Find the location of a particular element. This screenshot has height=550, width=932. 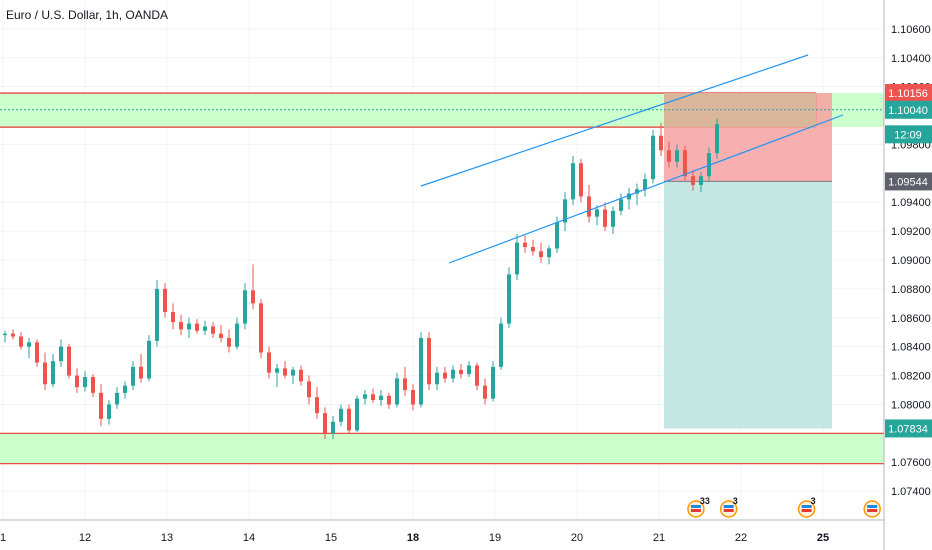

y-tick-label: 1.08600 is located at coordinates (911, 319).